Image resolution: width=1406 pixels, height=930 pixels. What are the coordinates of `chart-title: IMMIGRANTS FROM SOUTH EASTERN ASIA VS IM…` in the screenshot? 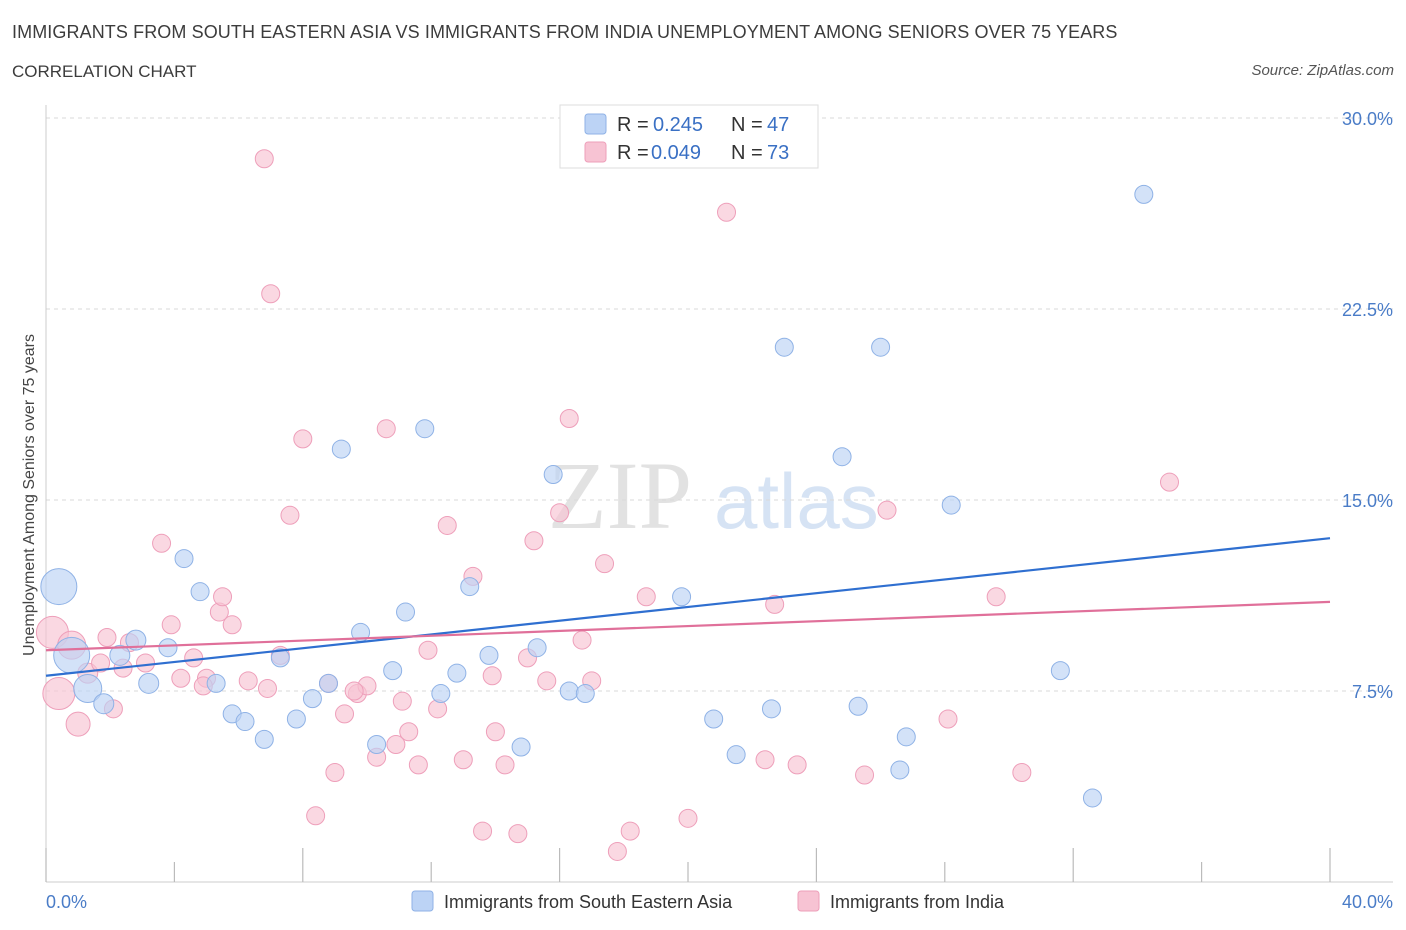 It's located at (565, 32).